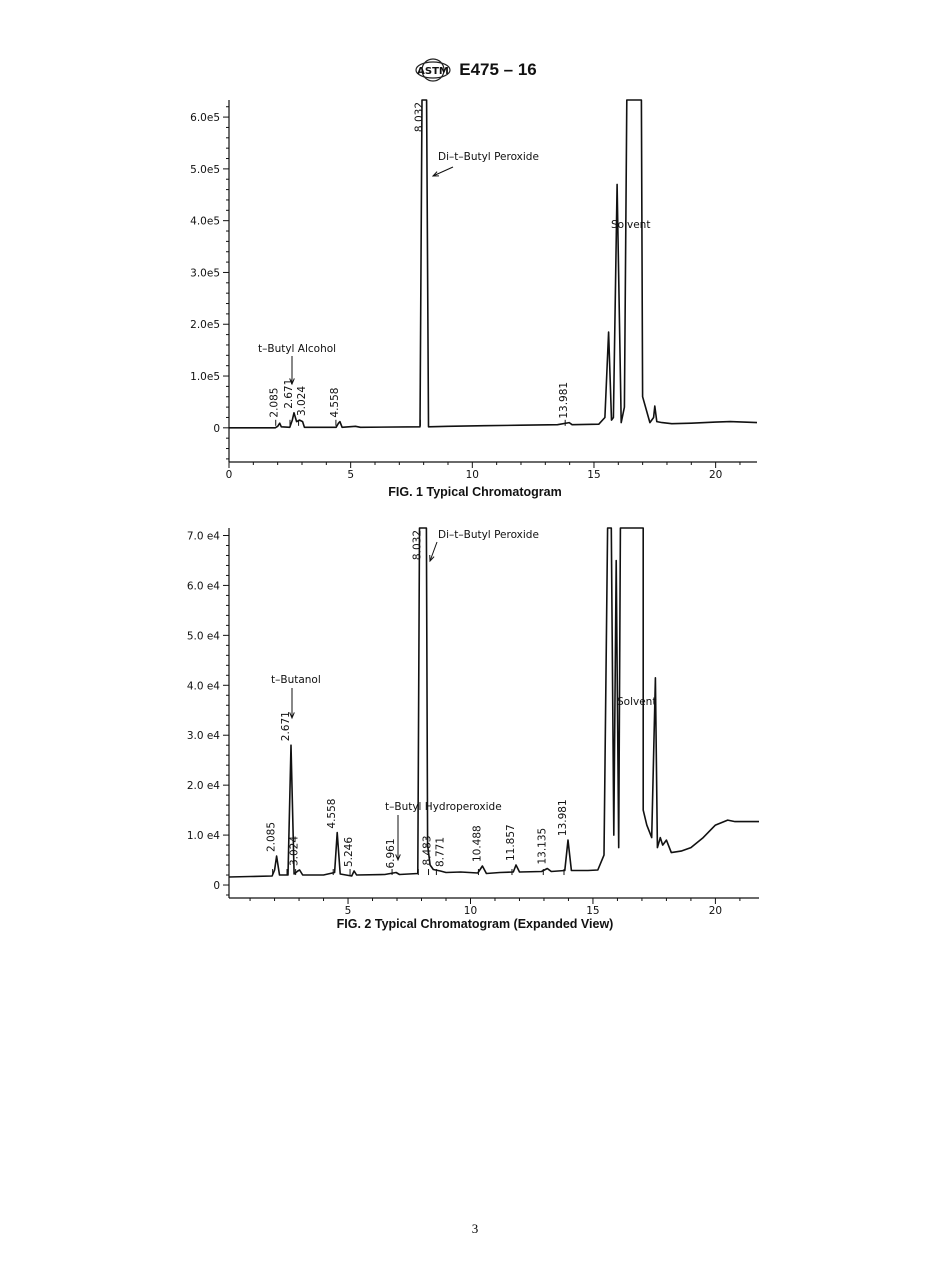 This screenshot has height=1272, width=950. I want to click on y-tick-label: 4.0 e4, so click(203, 686).